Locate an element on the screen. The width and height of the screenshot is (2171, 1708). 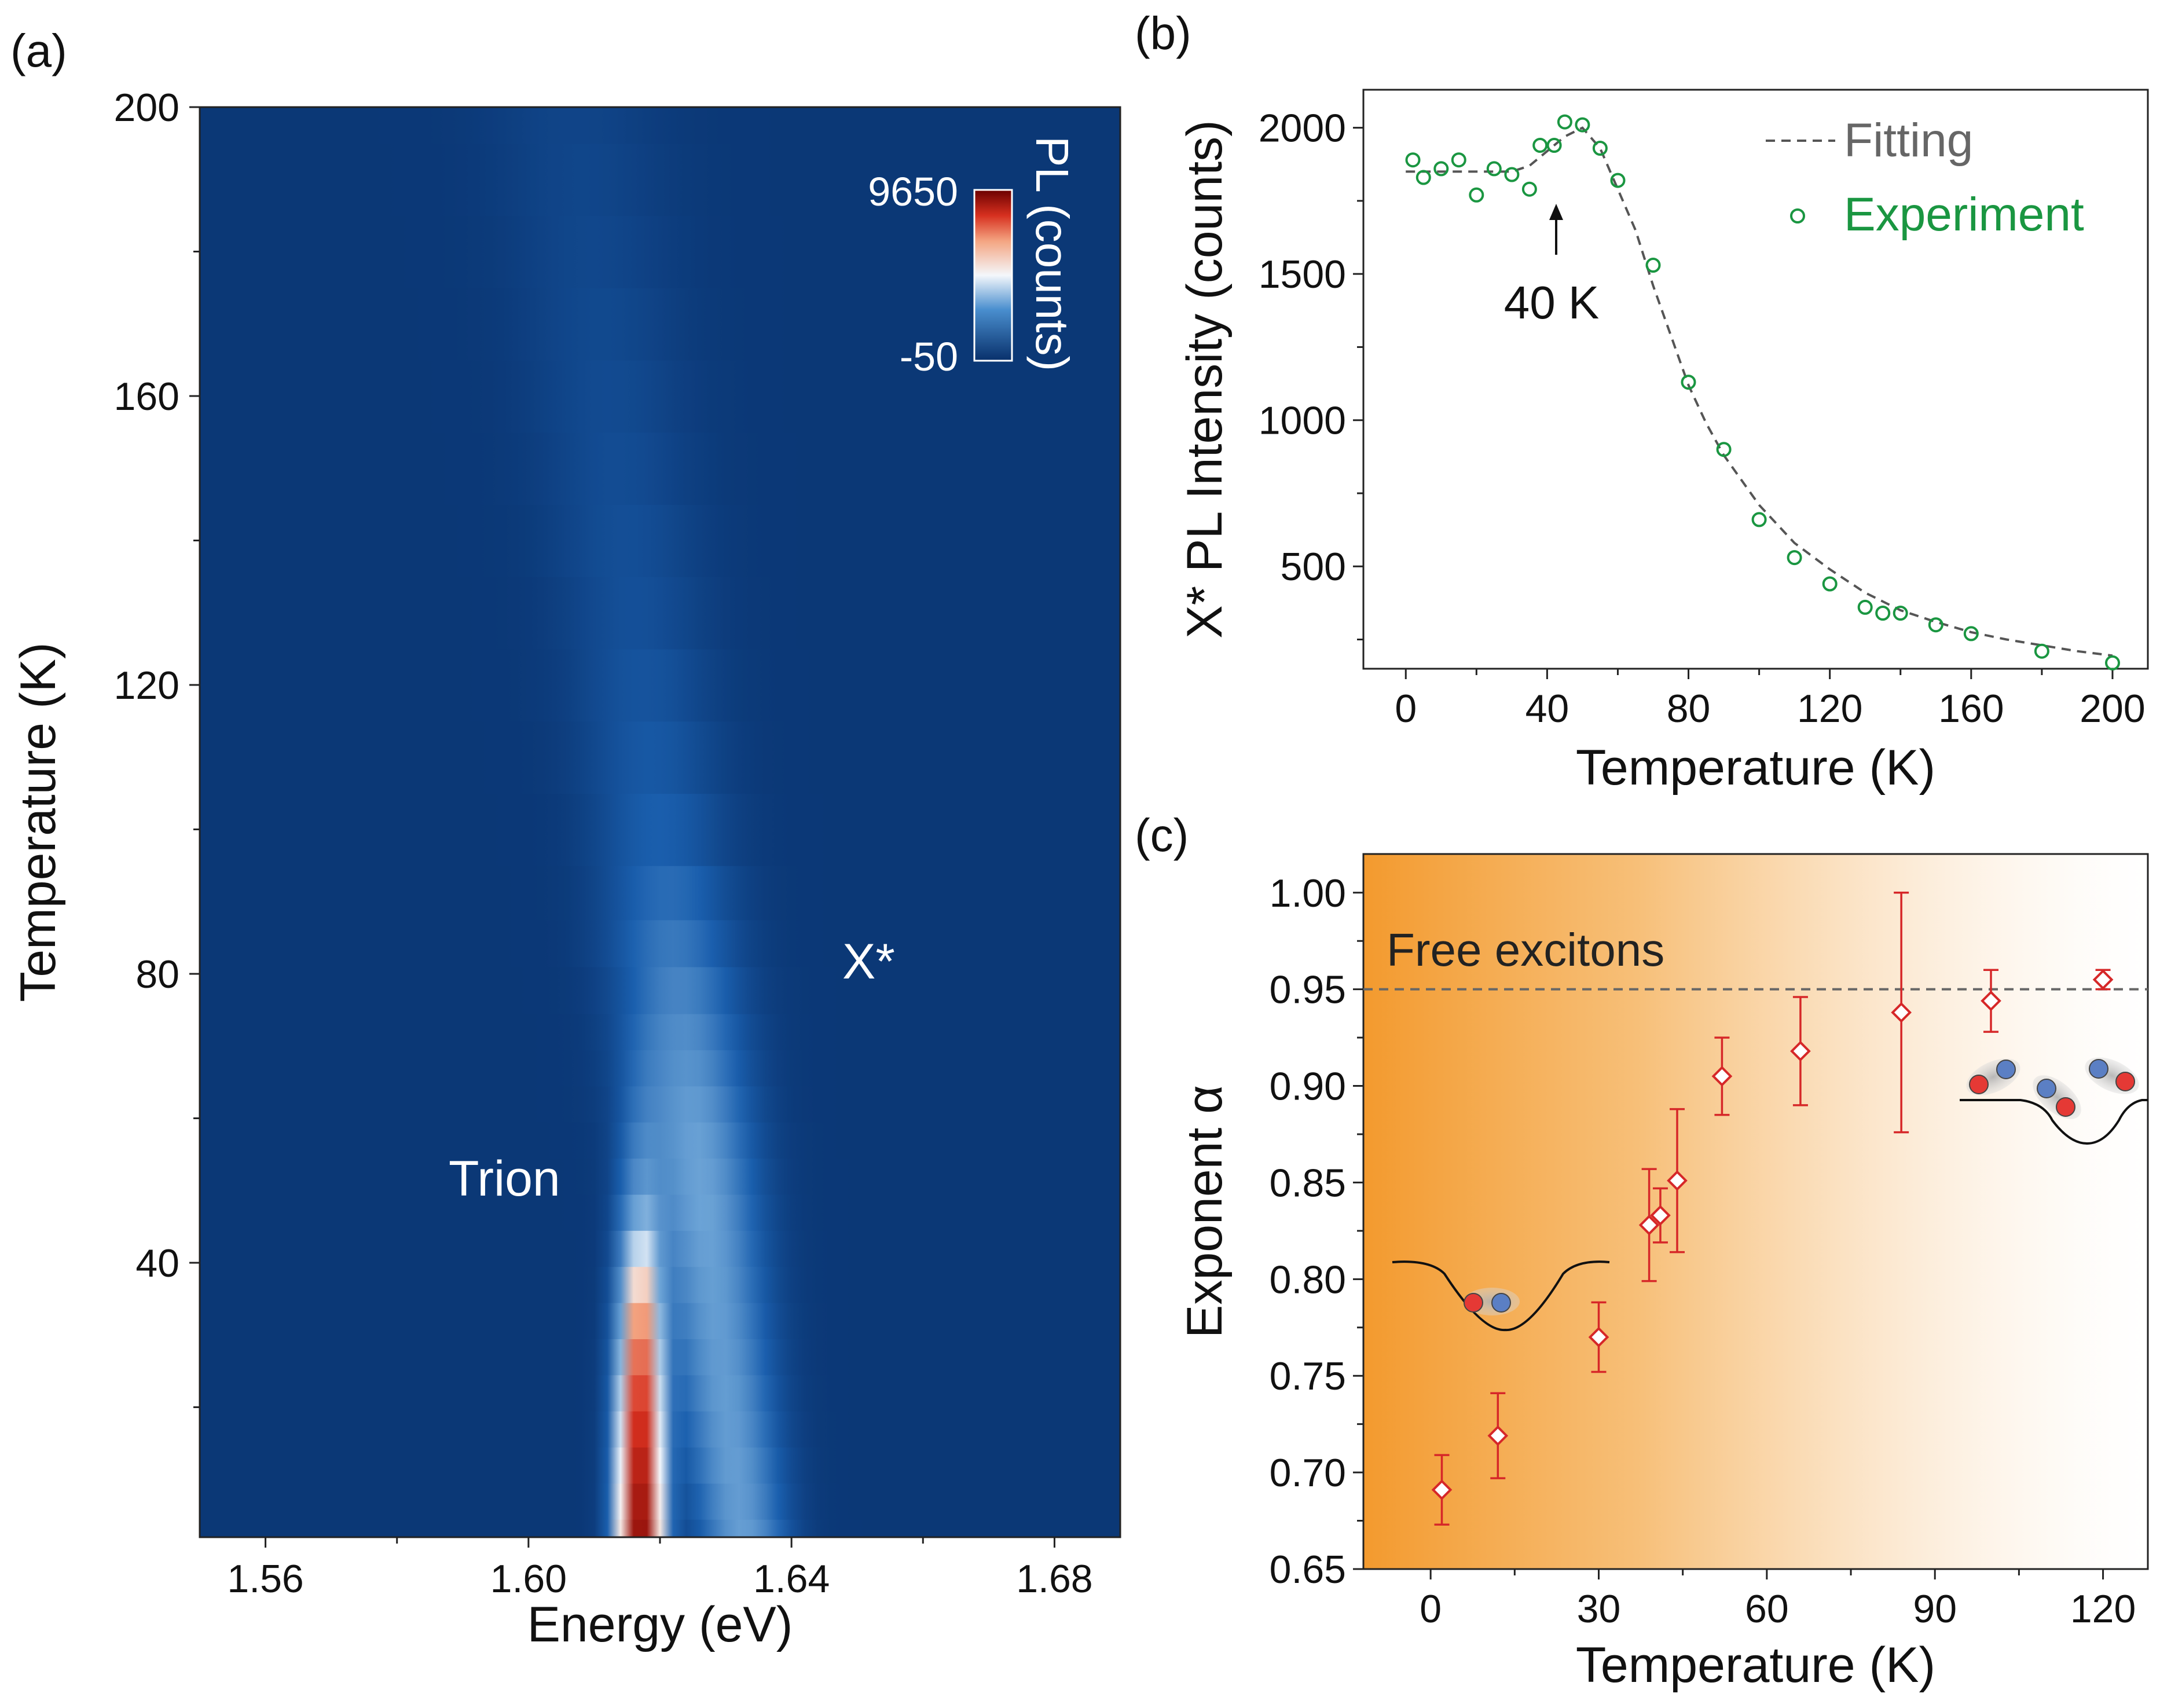
panel-b-label: (b) is located at coordinates (1163, 33).